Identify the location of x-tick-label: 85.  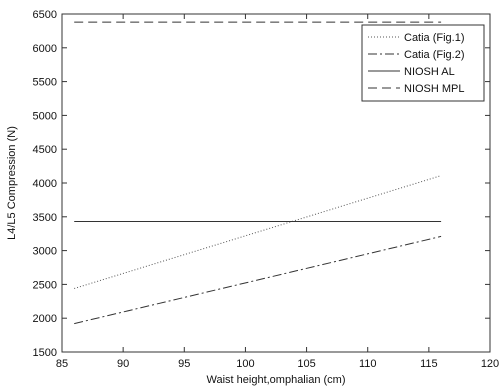
(62, 364).